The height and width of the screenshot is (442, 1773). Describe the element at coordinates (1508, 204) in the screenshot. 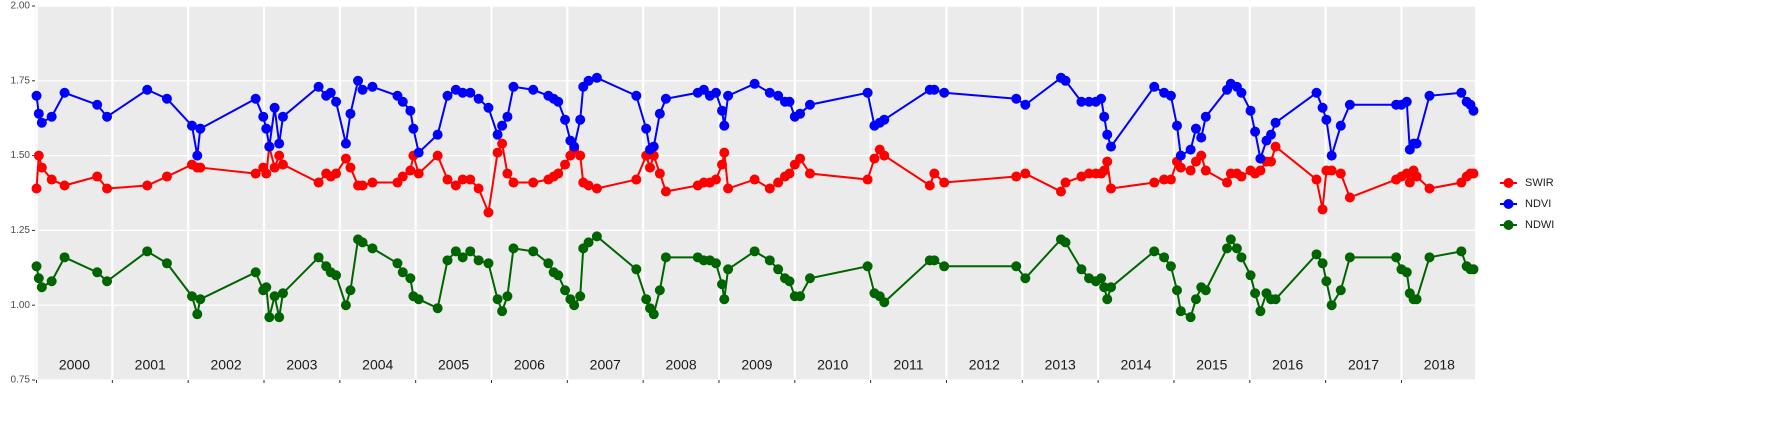

I see `legend-key-point` at that location.